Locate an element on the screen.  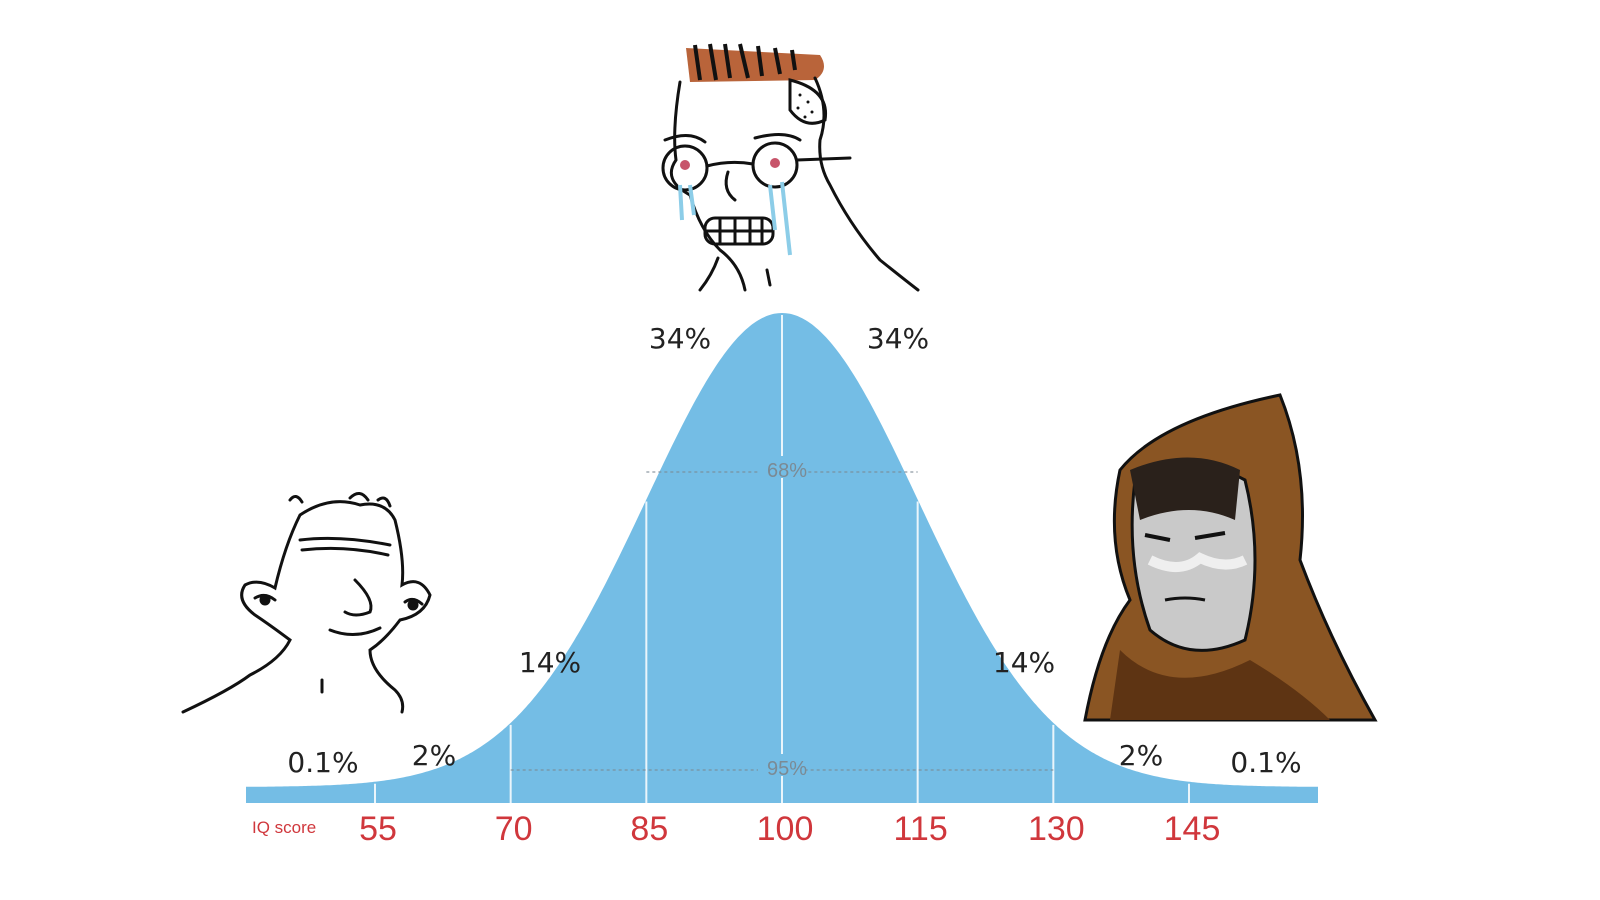
band-label-0: 68% is located at coordinates (787, 471).